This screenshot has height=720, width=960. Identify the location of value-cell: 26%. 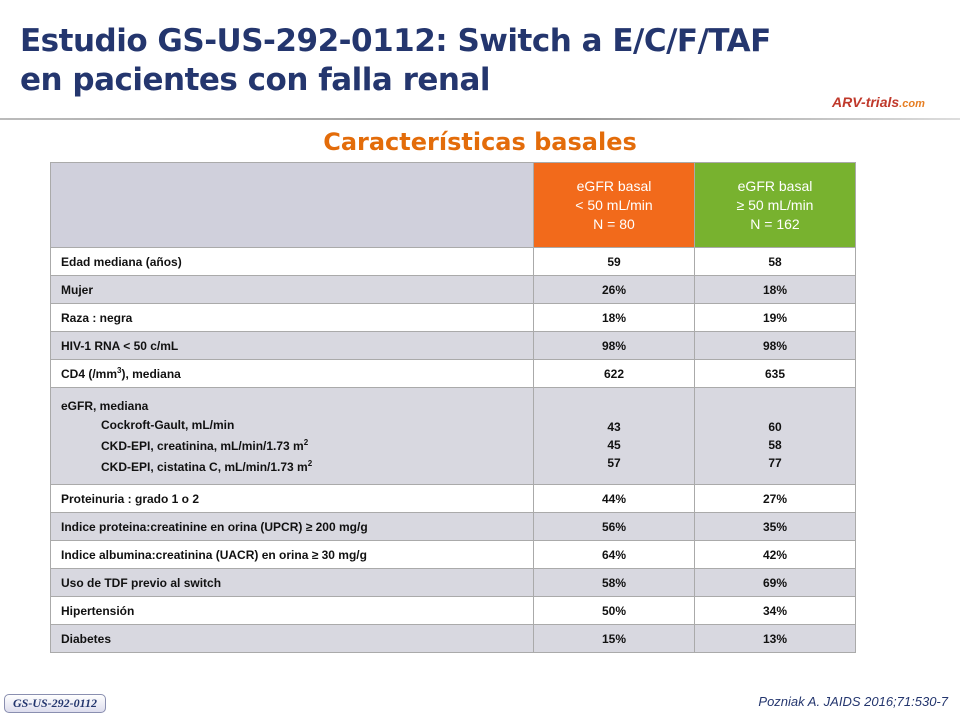
(614, 289).